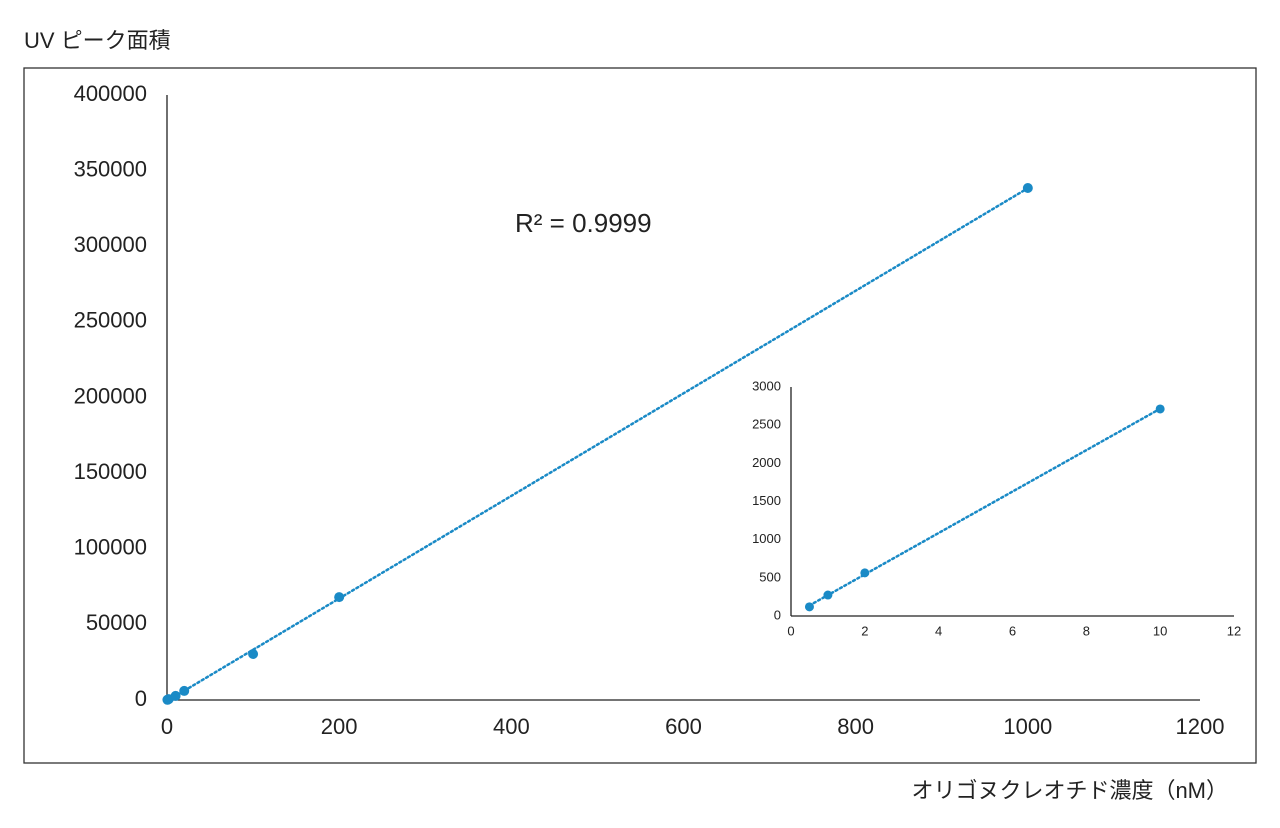  Describe the element at coordinates (1027, 726) in the screenshot. I see `x-tick-label: 1000` at that location.